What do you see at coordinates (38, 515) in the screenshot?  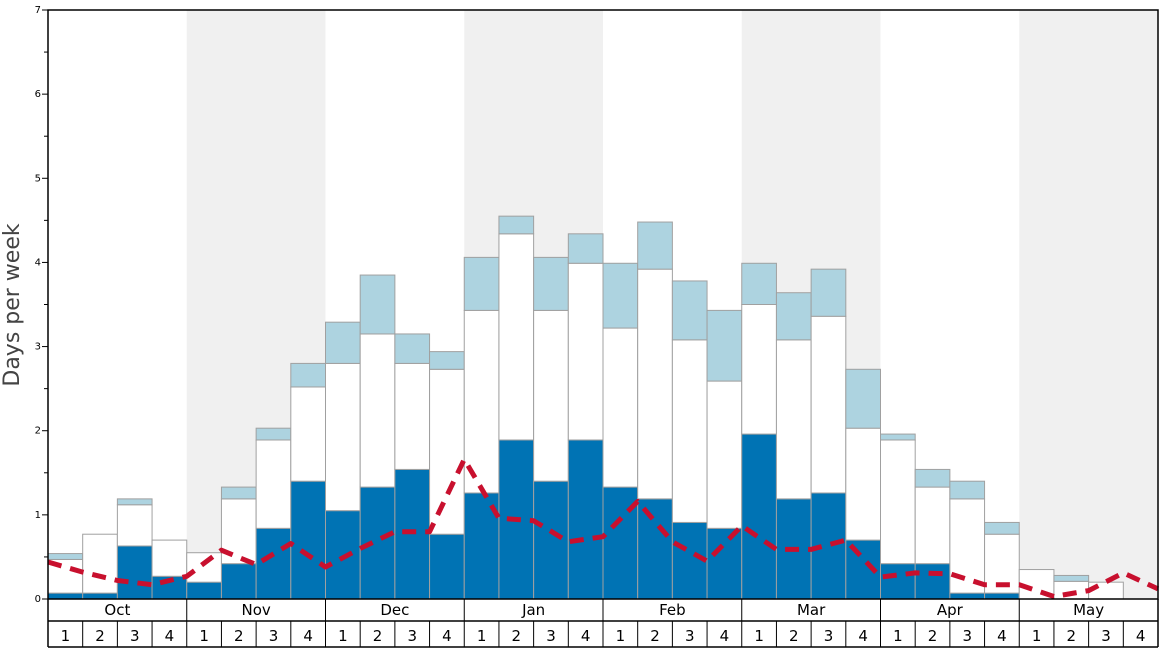 I see `y-tick-label: 1` at bounding box center [38, 515].